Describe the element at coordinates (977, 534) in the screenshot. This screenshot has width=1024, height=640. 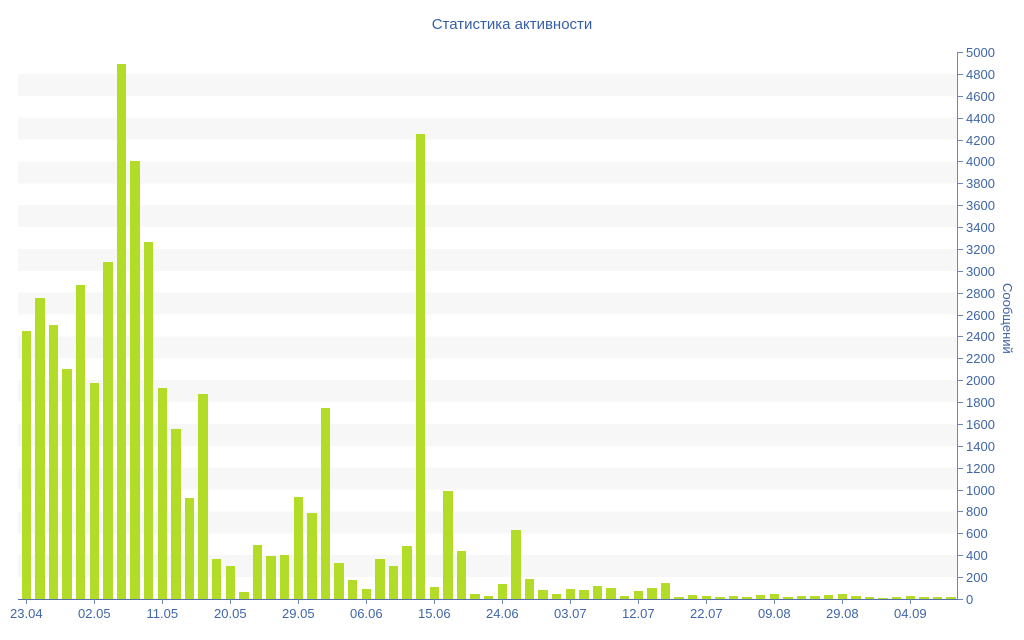
I see `y-tick-label: 600` at that location.